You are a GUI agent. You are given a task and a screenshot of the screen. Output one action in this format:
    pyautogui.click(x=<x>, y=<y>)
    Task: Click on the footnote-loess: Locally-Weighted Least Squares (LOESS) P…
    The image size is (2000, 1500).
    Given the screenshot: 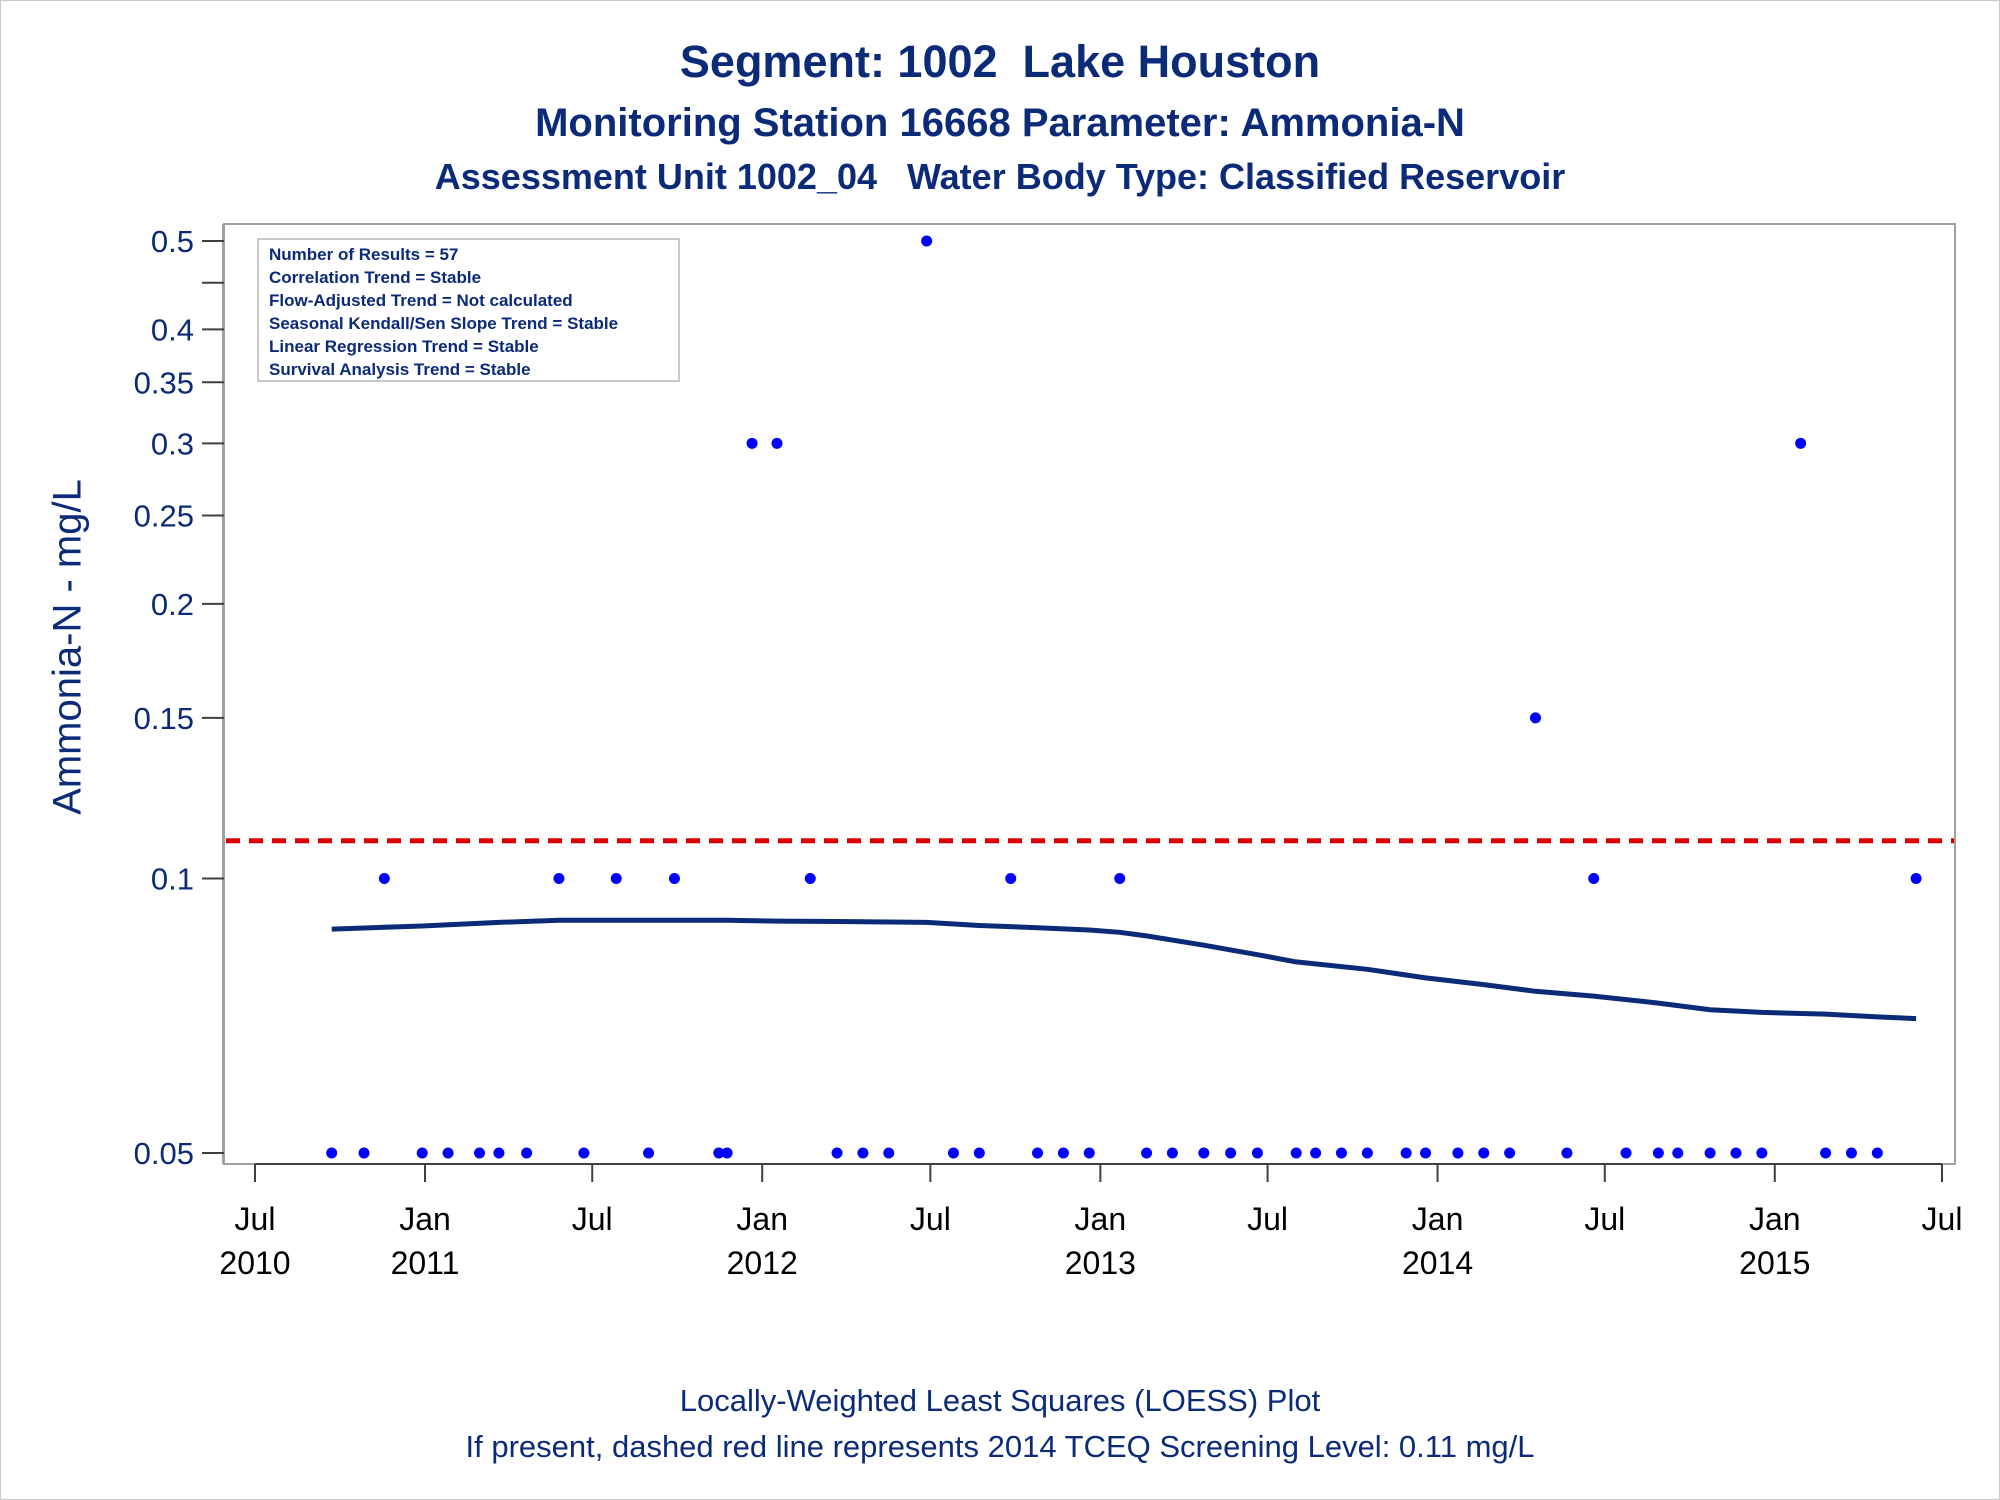 What is the action you would take?
    pyautogui.click(x=1000, y=1400)
    